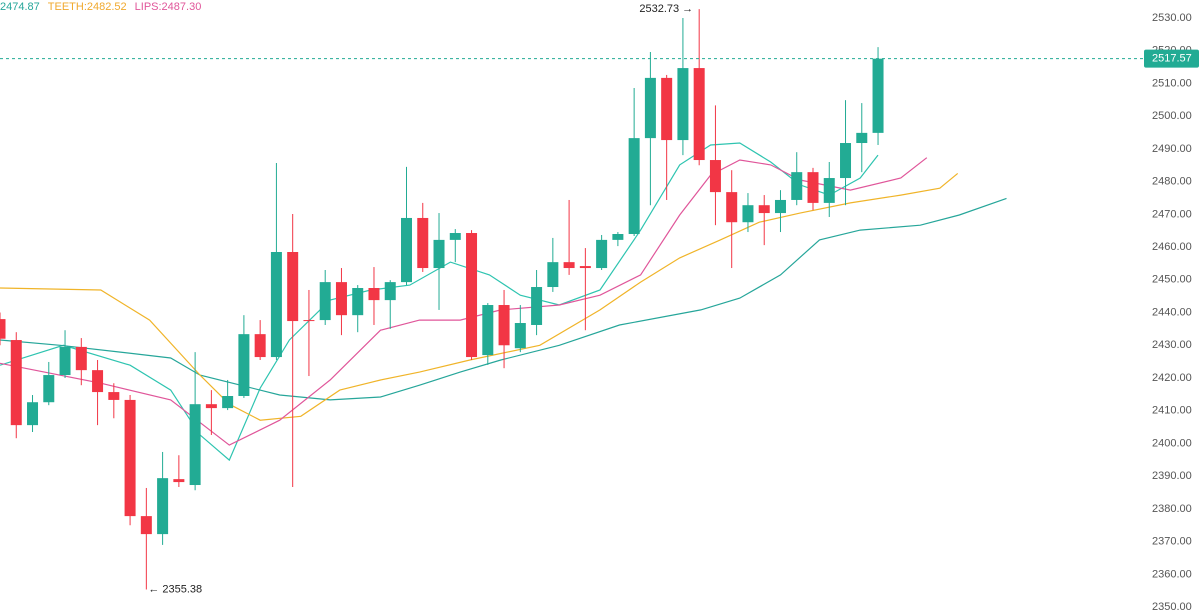 The height and width of the screenshot is (612, 1199). I want to click on y-tick-label: 2500.00, so click(1172, 116).